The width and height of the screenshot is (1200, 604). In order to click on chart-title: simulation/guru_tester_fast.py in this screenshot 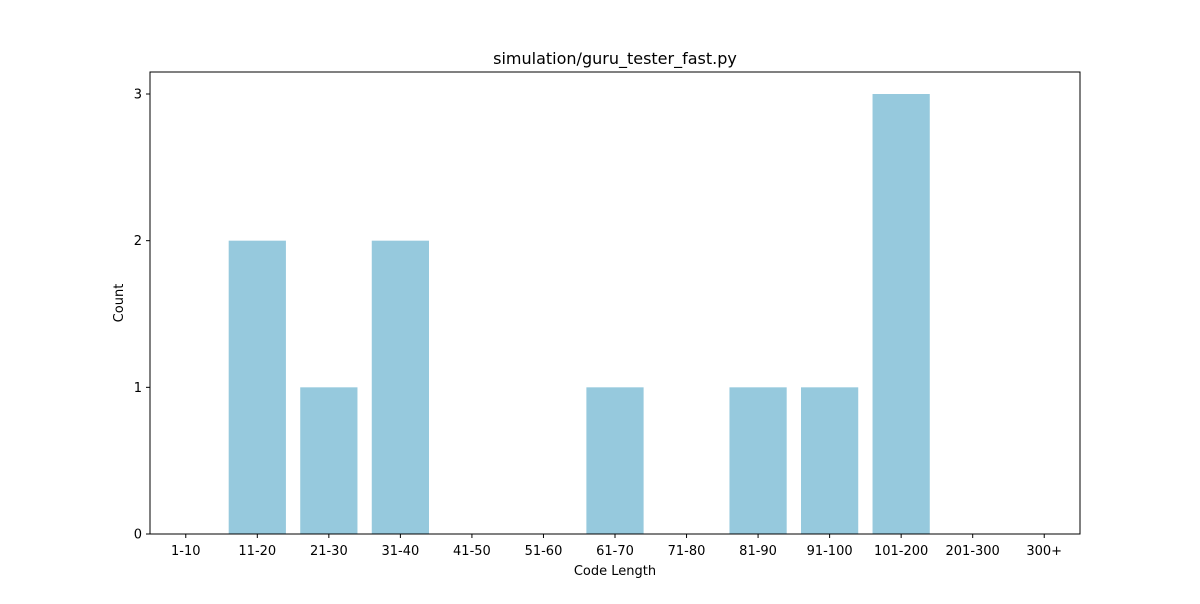, I will do `click(615, 59)`.